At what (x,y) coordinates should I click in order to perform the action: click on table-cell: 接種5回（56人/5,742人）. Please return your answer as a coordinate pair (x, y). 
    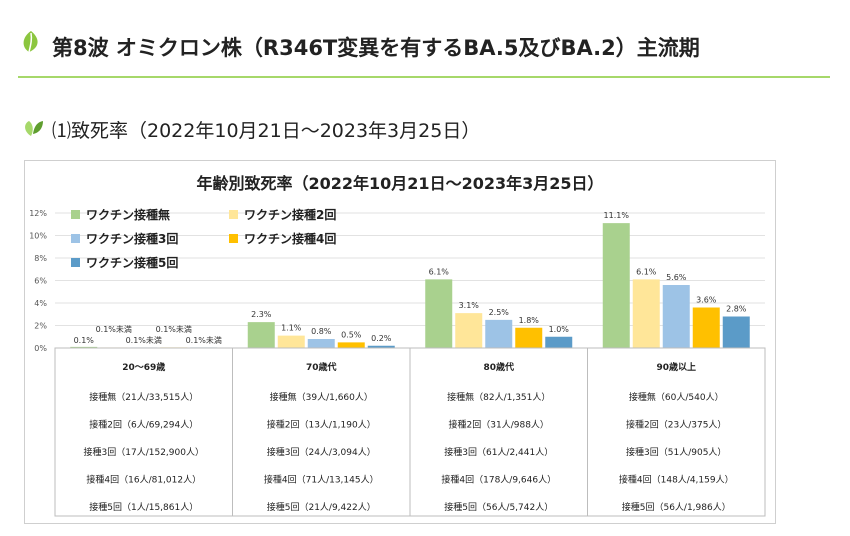
    Looking at the image, I should click on (498, 507).